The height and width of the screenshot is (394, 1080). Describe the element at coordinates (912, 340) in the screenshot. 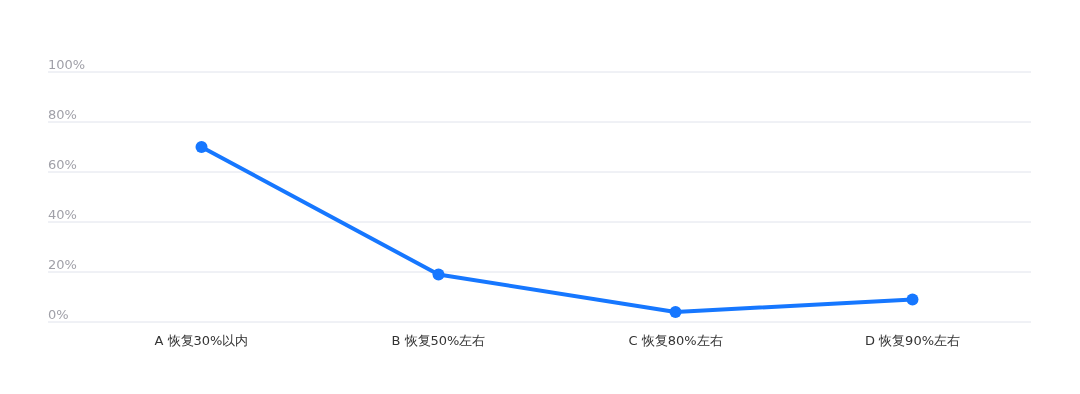

I see `x-tick-label: D 恢复90%左右` at that location.